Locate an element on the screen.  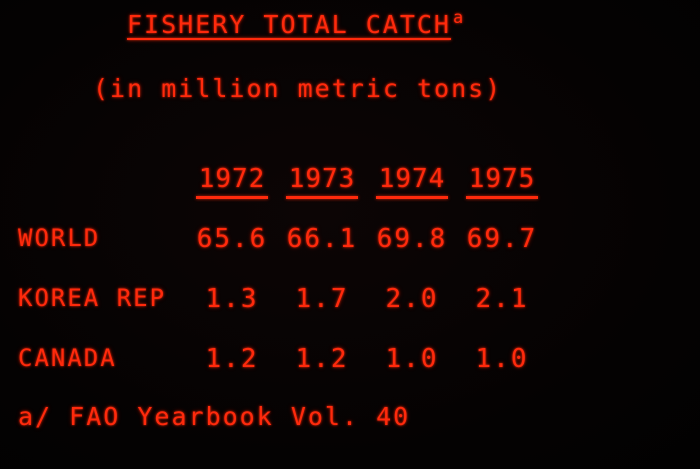
table-cell: 2.0 is located at coordinates (412, 299).